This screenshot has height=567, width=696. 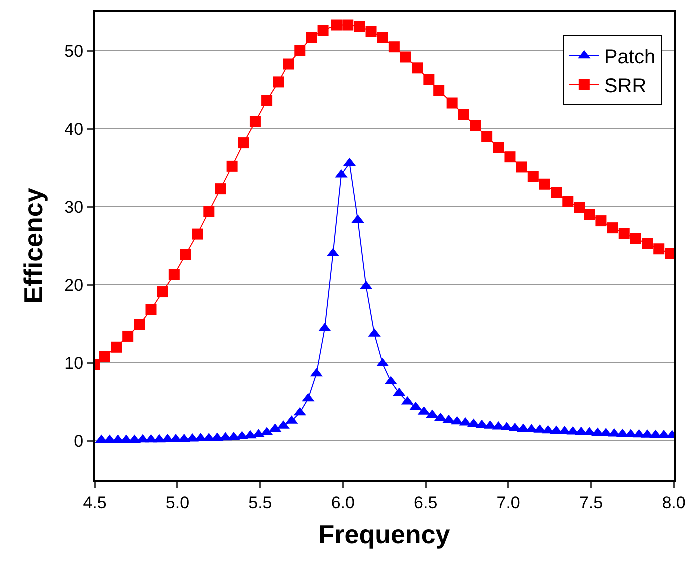 What do you see at coordinates (384, 535) in the screenshot?
I see `x-axis-title: Frequency` at bounding box center [384, 535].